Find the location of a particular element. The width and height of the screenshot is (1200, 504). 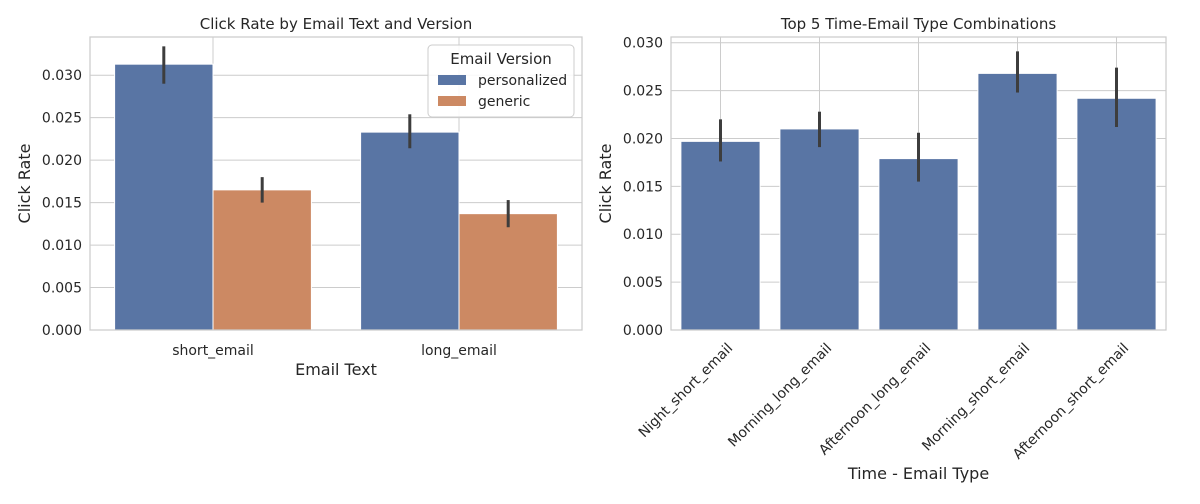

legend: Email Version personalized generic is located at coordinates (501, 81).